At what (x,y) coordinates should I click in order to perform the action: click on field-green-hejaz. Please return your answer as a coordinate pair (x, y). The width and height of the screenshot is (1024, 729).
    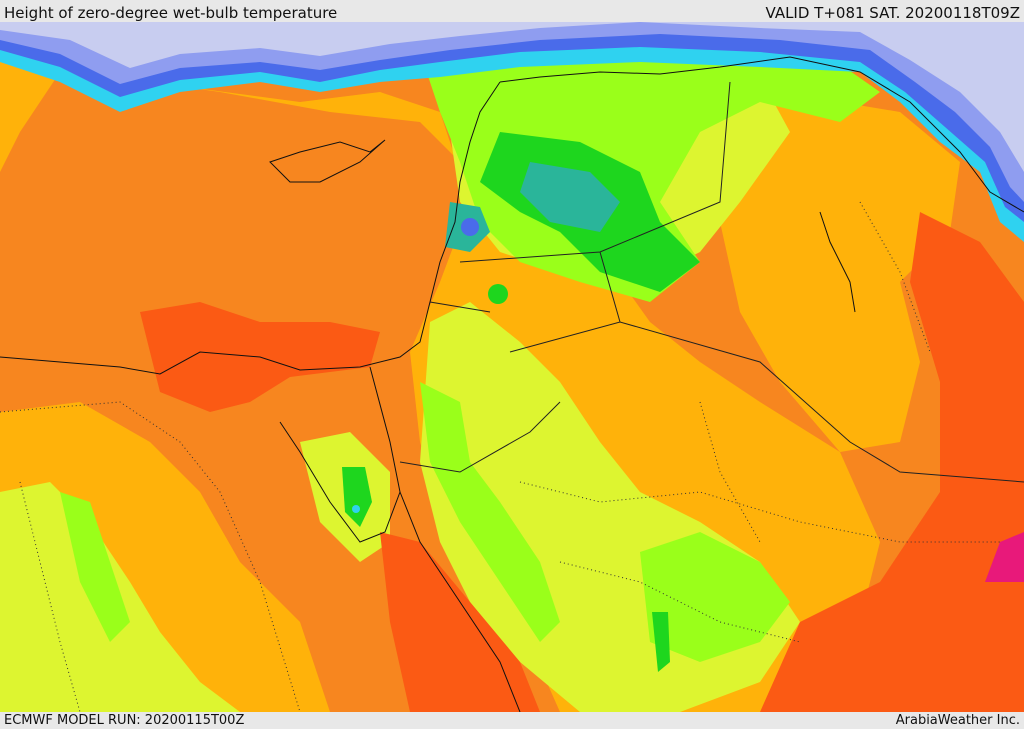
    Looking at the image, I should click on (661, 642).